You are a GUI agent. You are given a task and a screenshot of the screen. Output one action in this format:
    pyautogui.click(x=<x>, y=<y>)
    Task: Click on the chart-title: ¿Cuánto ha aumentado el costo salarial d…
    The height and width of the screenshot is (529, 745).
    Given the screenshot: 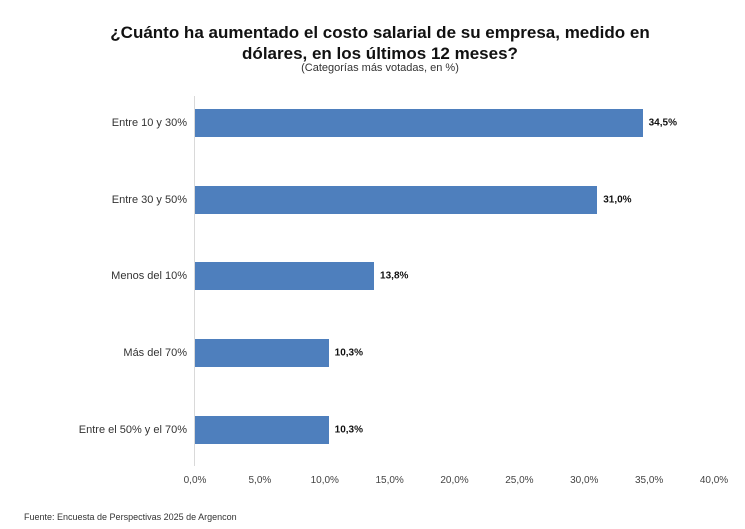 What is the action you would take?
    pyautogui.click(x=372, y=43)
    